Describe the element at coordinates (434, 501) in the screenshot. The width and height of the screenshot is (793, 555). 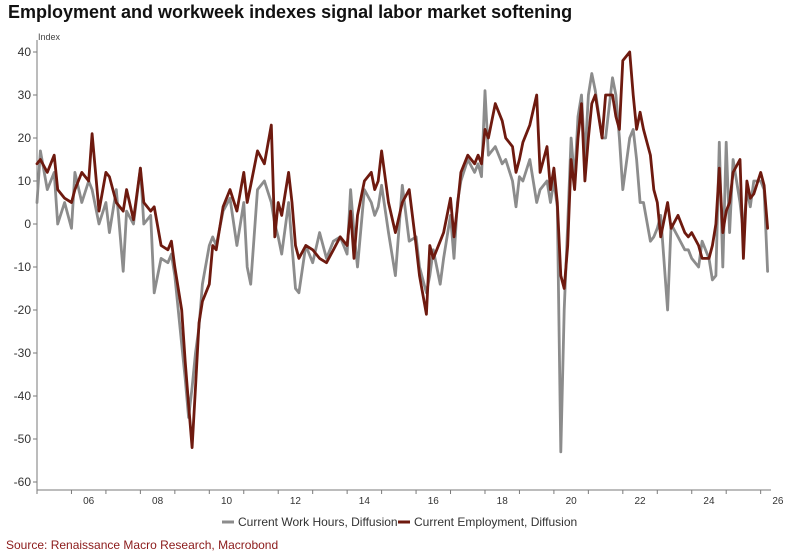
I see `x-tick-label: 16` at that location.